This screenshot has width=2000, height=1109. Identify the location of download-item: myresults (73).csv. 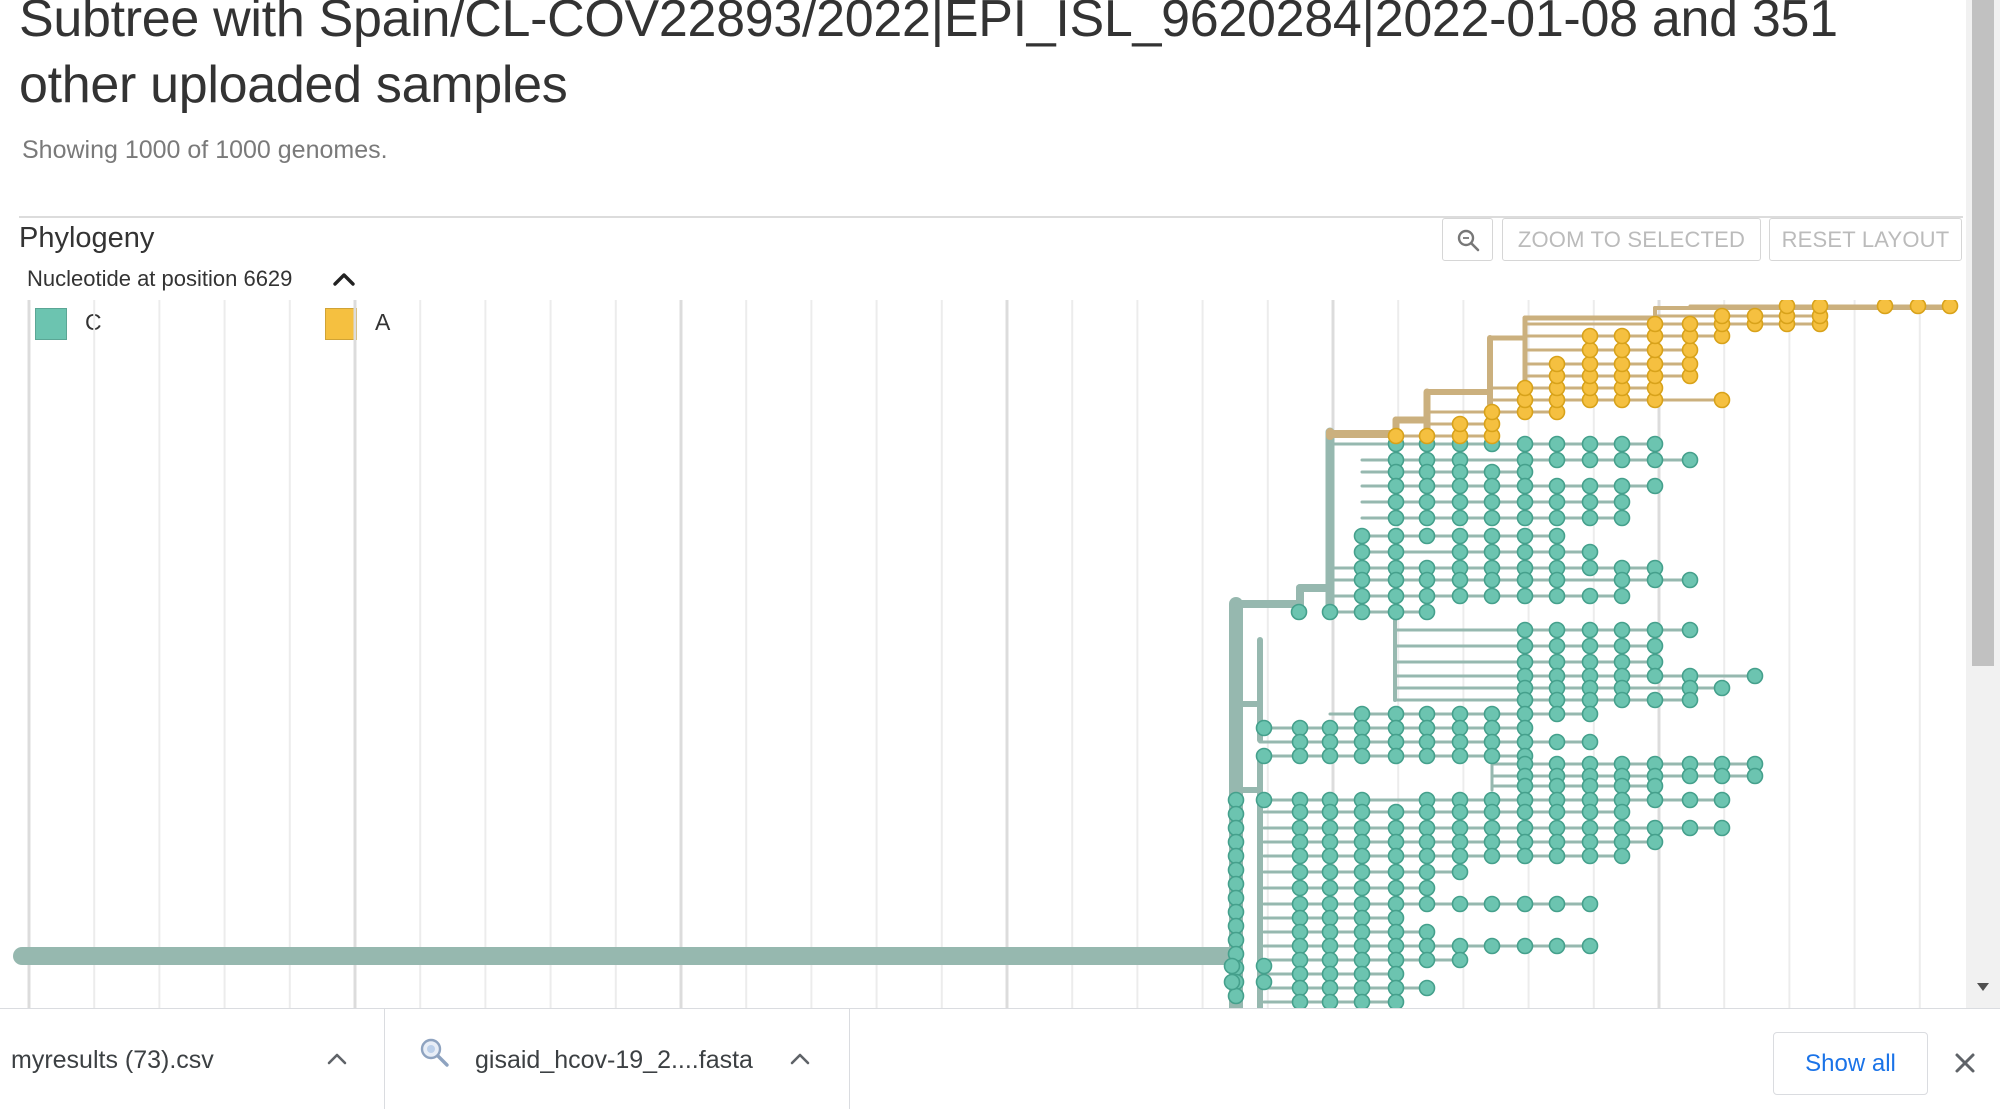
(192, 1059).